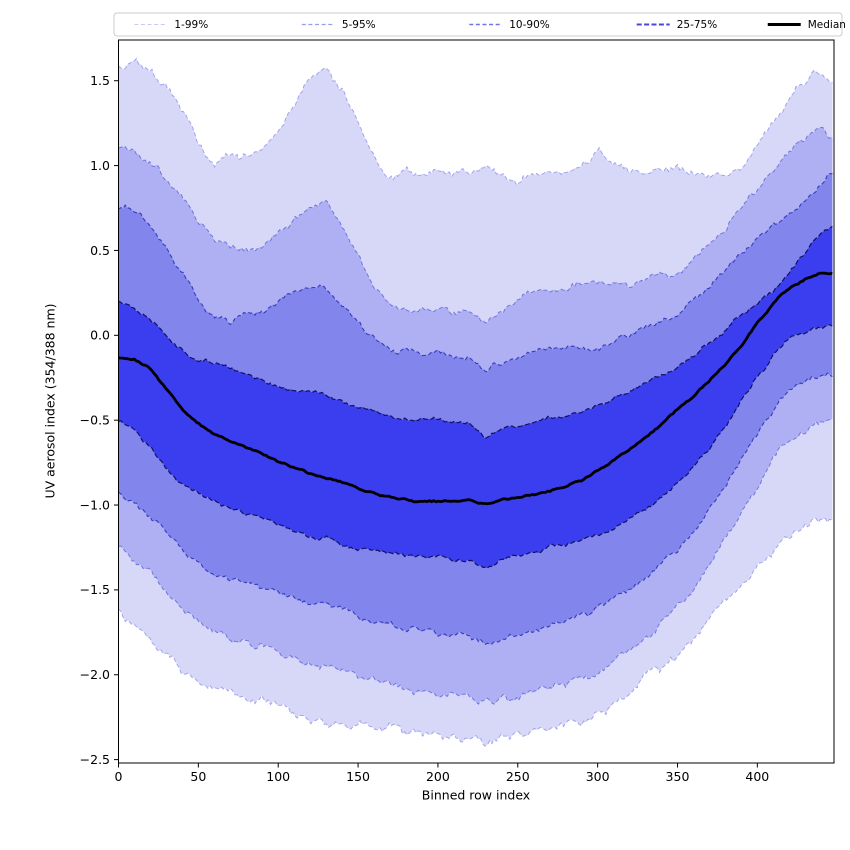  I want to click on x-axis-label: Binned row index, so click(476, 795).